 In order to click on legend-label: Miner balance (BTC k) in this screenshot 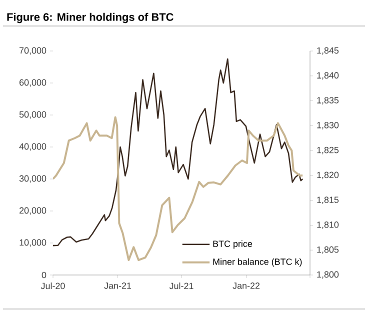, I will do `click(257, 262)`.